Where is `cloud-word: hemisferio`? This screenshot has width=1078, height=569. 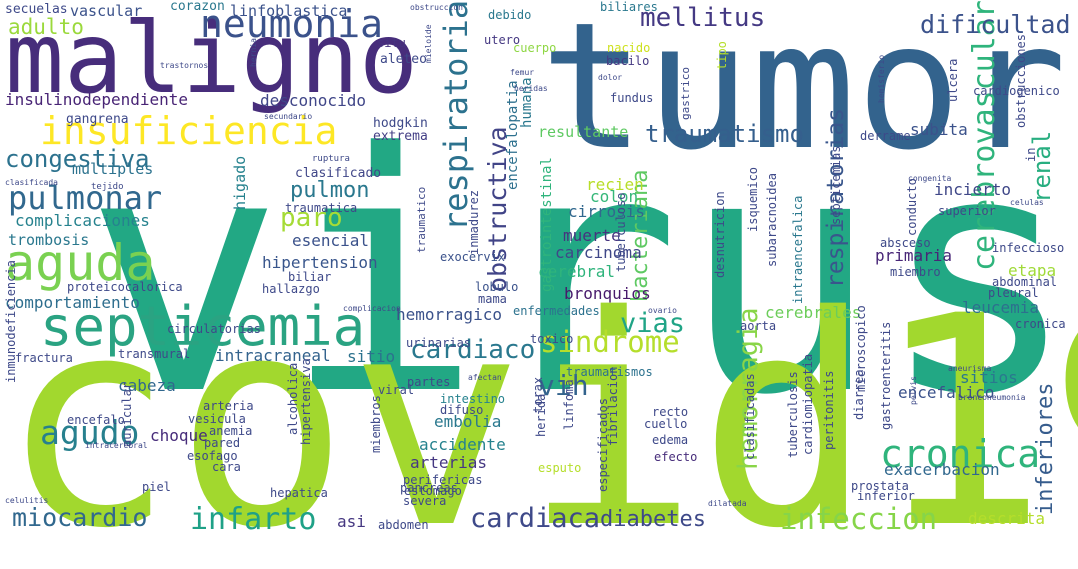
cloud-word: hemisferio is located at coordinates (881, 78).